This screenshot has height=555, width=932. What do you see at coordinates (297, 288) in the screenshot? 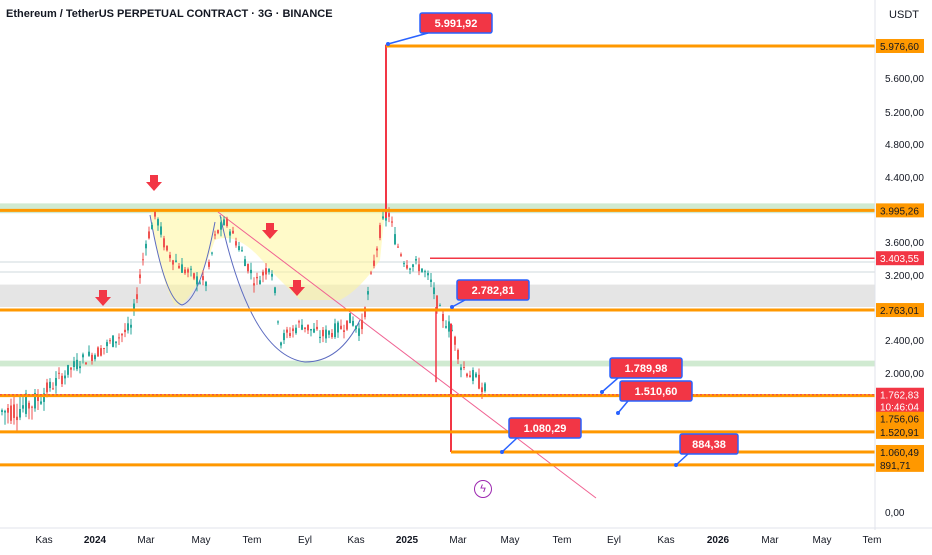
I see `down-arrow-icon` at bounding box center [297, 288].